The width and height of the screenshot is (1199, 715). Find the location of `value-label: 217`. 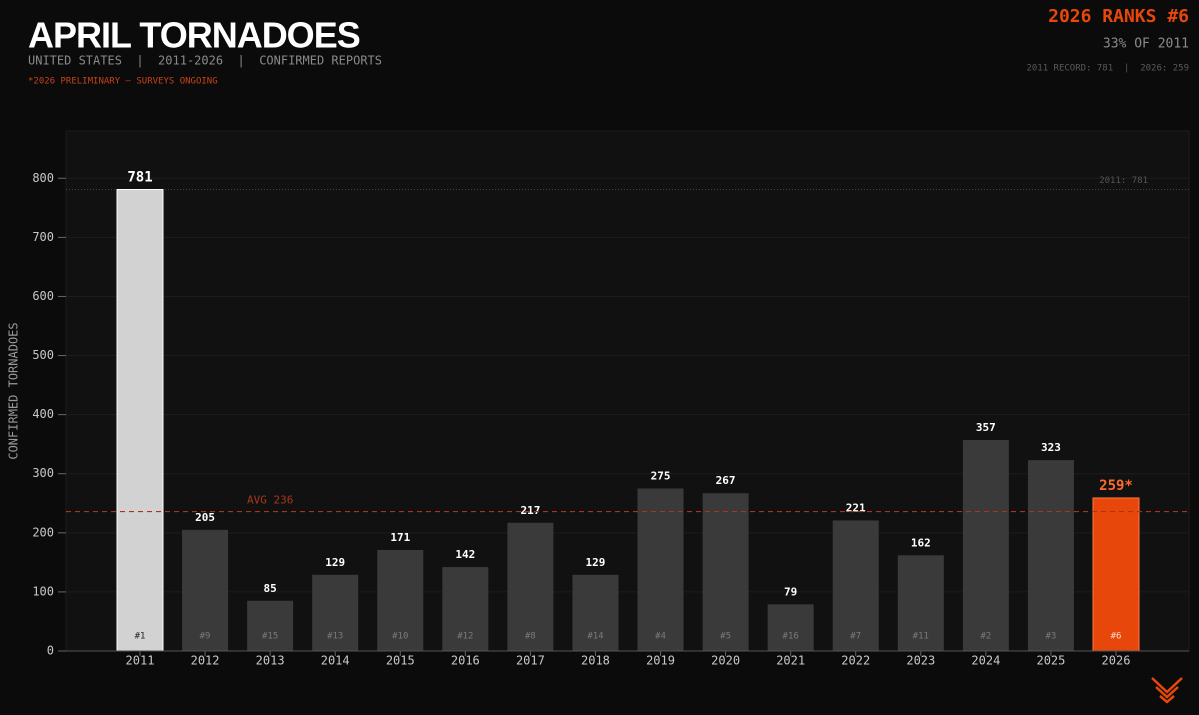

value-label: 217 is located at coordinates (530, 510).